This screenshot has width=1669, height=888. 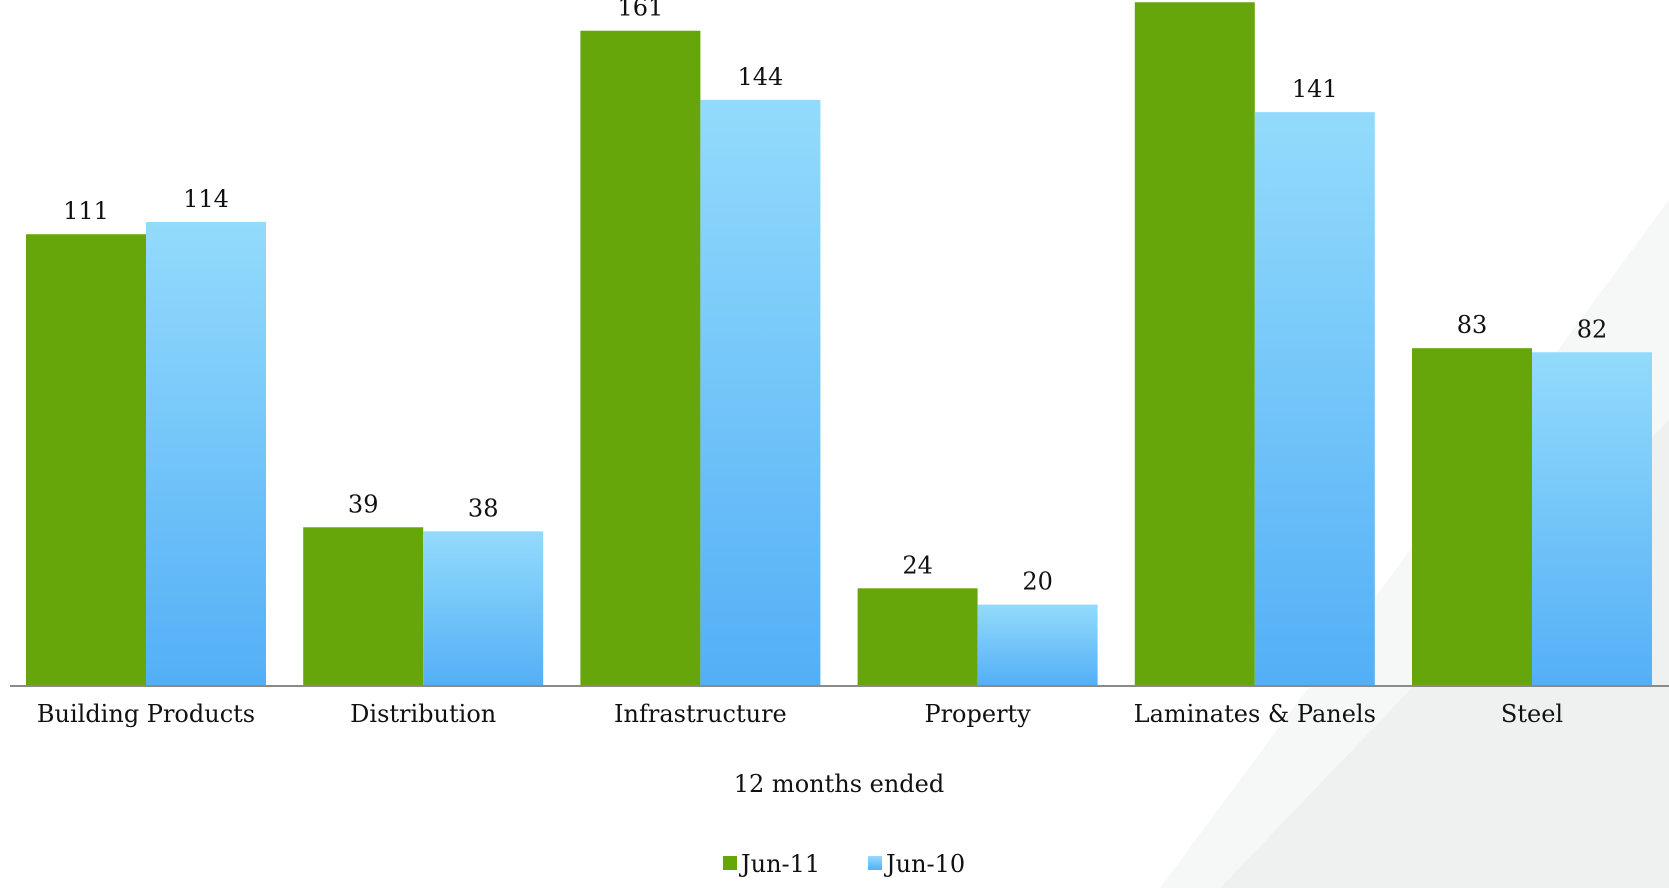 I want to click on category-label-infrastructure: Infrastructure, so click(x=700, y=714).